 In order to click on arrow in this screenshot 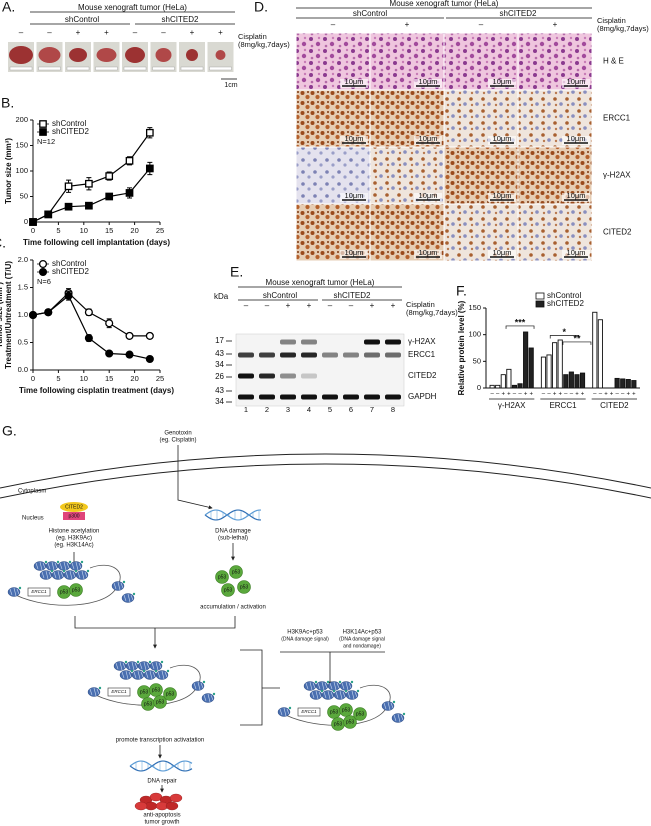, I will do `click(195, 477)`.